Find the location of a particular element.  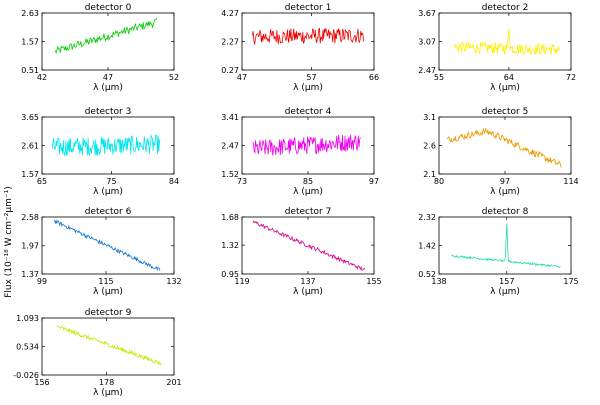

y-tick-label: 2.63 is located at coordinates (30, 13).